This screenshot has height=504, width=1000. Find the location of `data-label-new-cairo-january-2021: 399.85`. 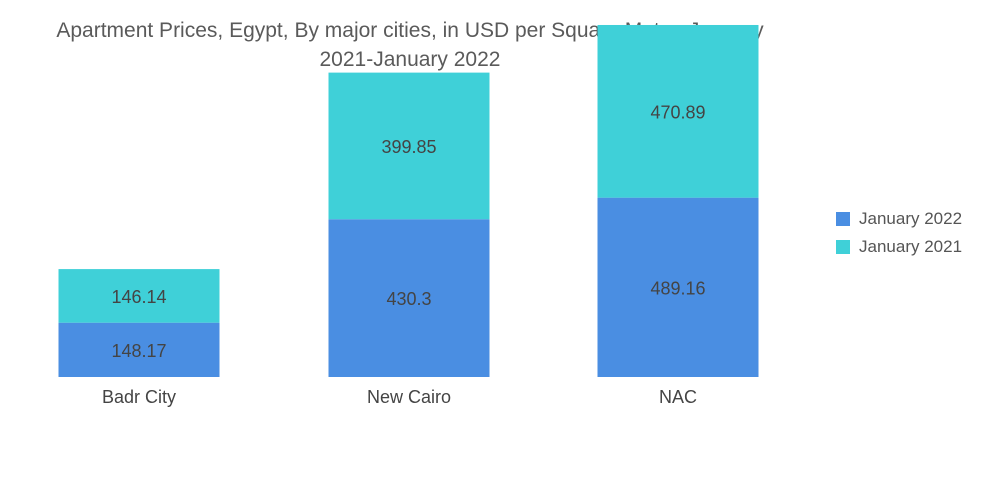

data-label-new-cairo-january-2021: 399.85 is located at coordinates (408, 147).